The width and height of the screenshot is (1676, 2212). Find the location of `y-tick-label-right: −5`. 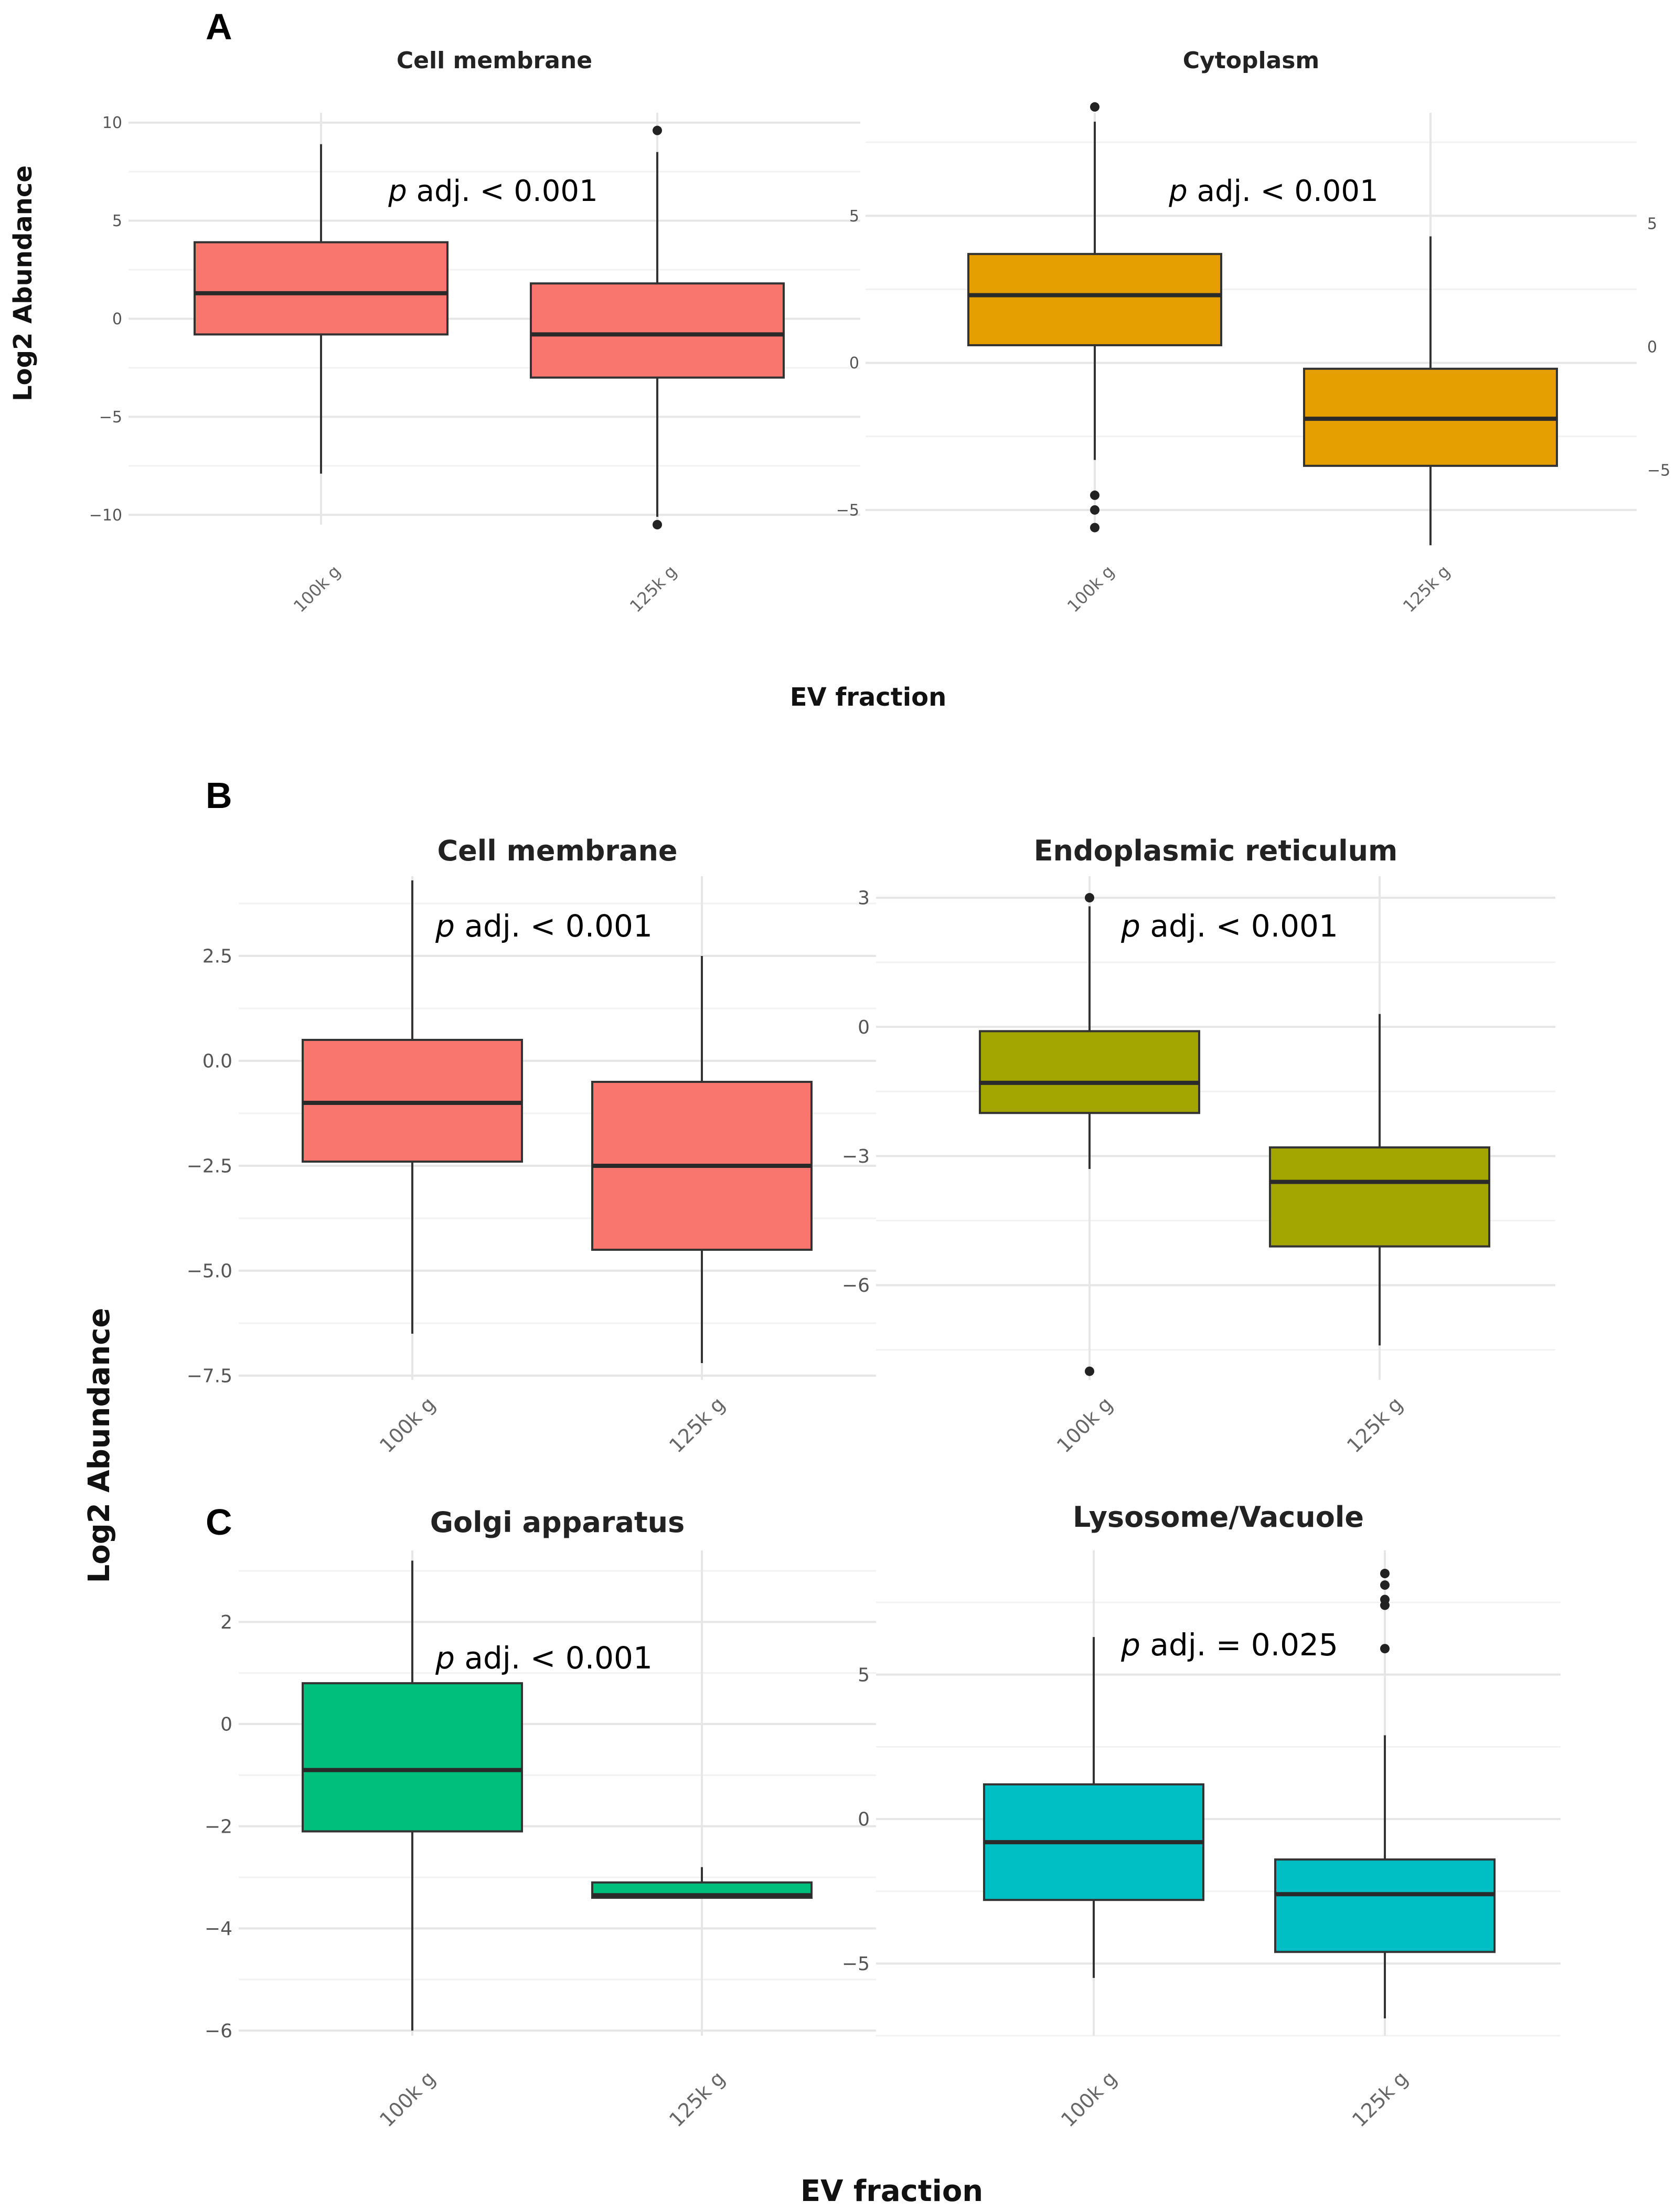

y-tick-label-right: −5 is located at coordinates (1658, 471).